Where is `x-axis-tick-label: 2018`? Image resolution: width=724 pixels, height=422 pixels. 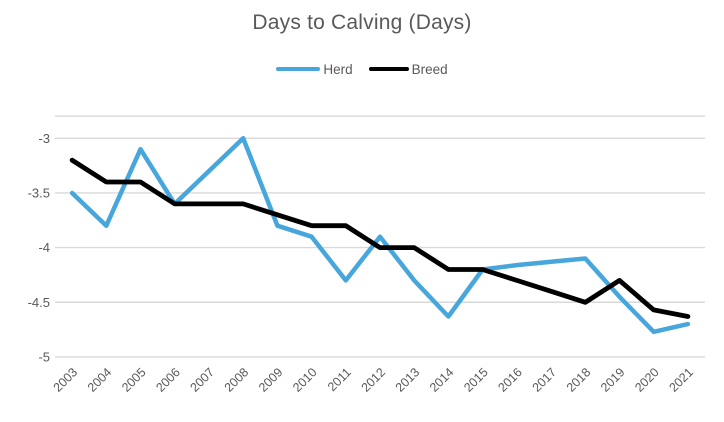 x-axis-tick-label: 2018 is located at coordinates (579, 380).